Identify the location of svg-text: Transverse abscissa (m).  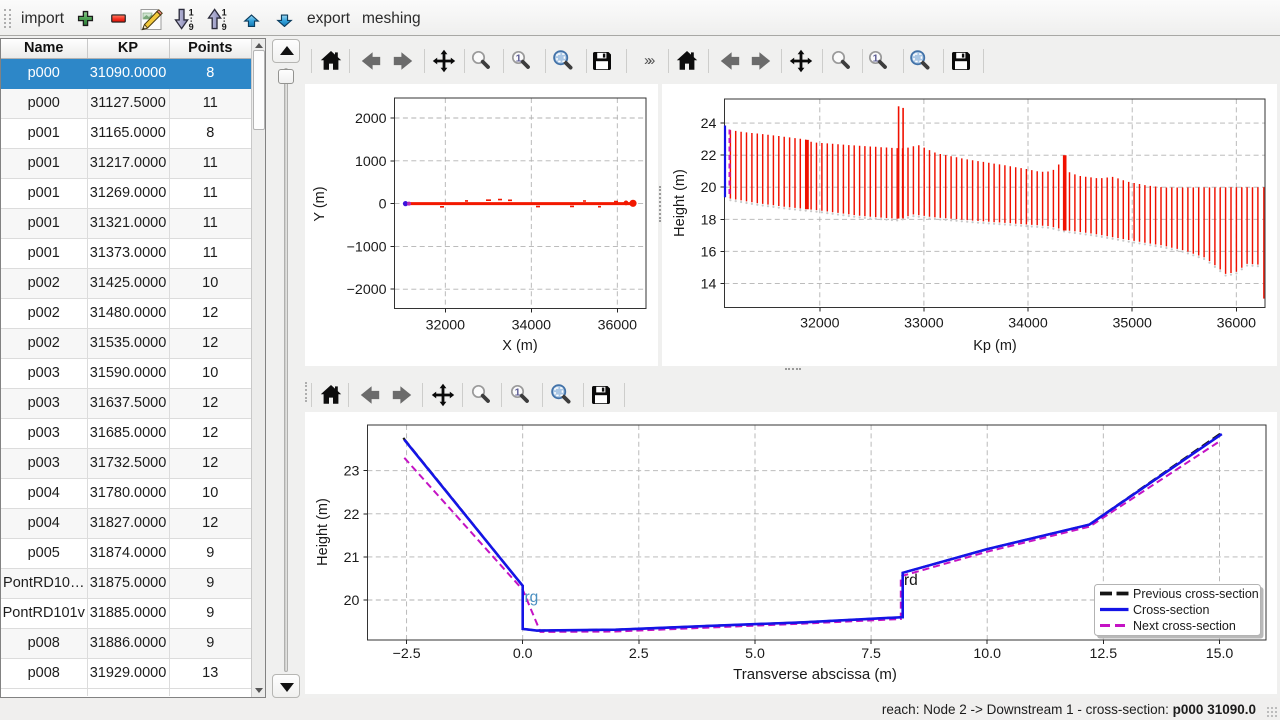
(815, 674).